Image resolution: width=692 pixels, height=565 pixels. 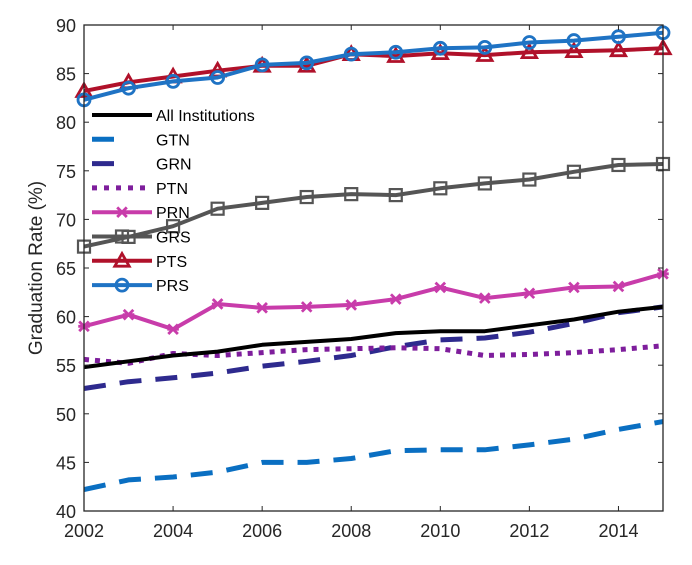 I want to click on y-tick-label: 40, so click(x=66, y=512).